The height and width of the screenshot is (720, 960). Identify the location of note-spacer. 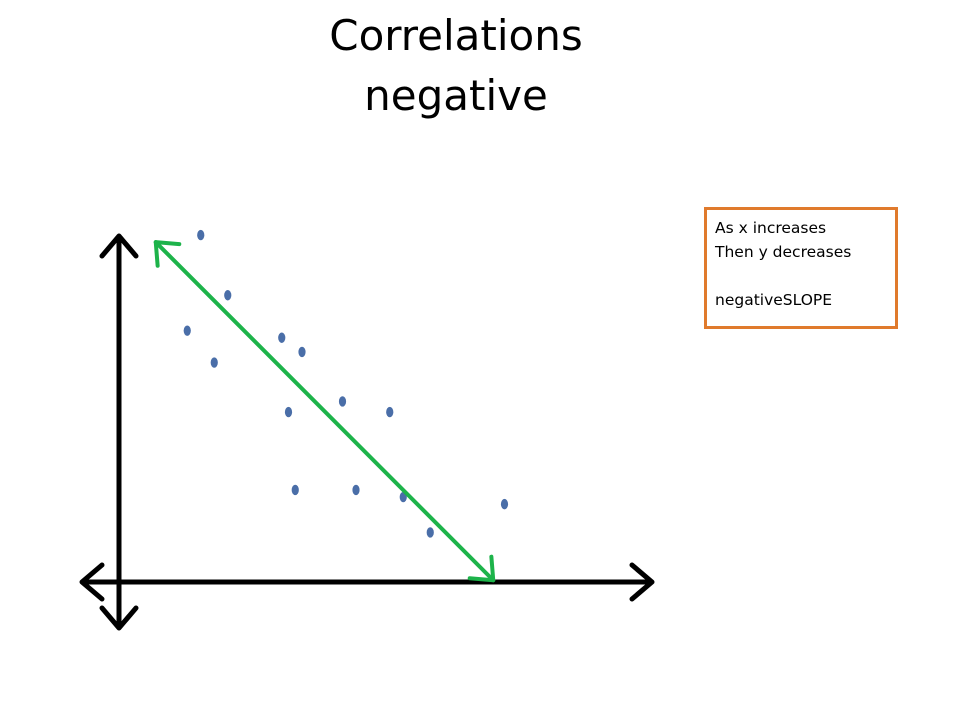
(802, 276).